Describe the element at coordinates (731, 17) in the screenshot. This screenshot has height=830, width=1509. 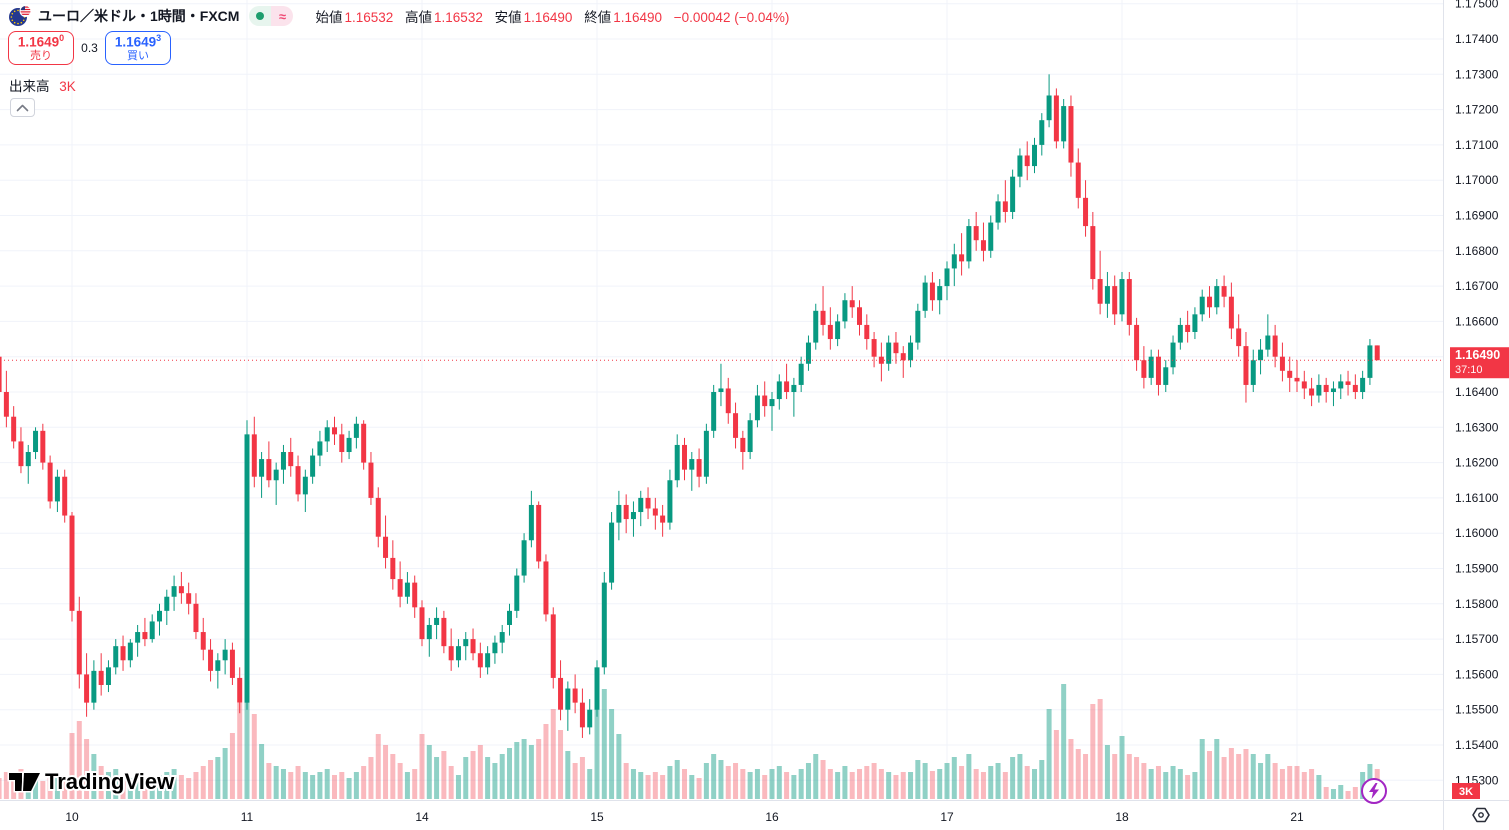
I see `change-value: −0.00042 (−0.04%)` at that location.